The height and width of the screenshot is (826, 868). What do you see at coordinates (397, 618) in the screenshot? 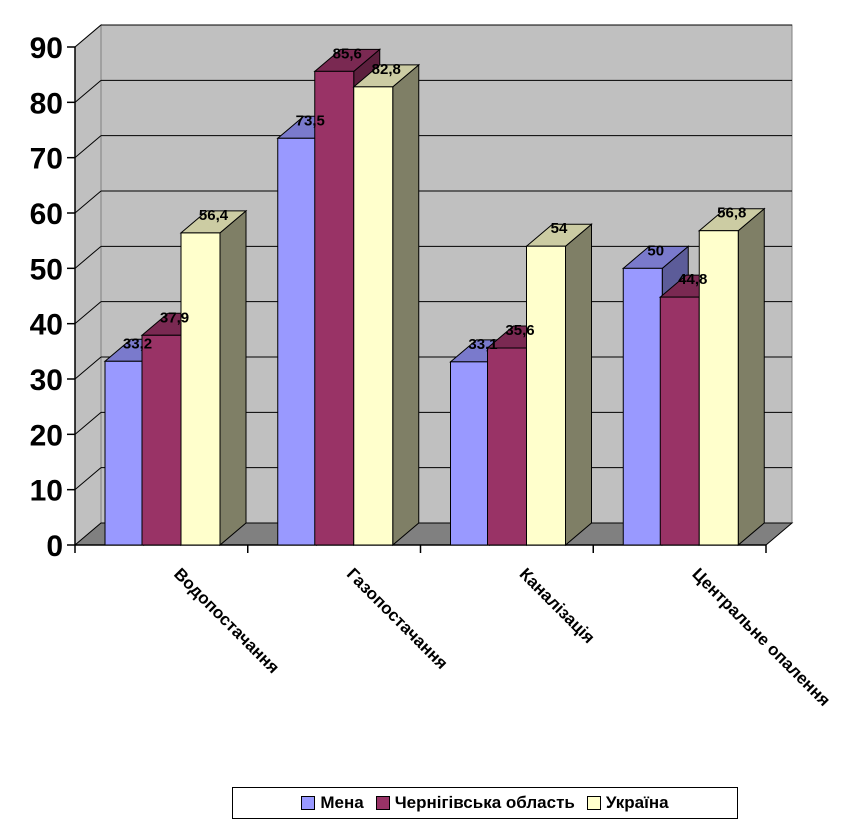
I see `x-tick-label: Газопостачання` at bounding box center [397, 618].